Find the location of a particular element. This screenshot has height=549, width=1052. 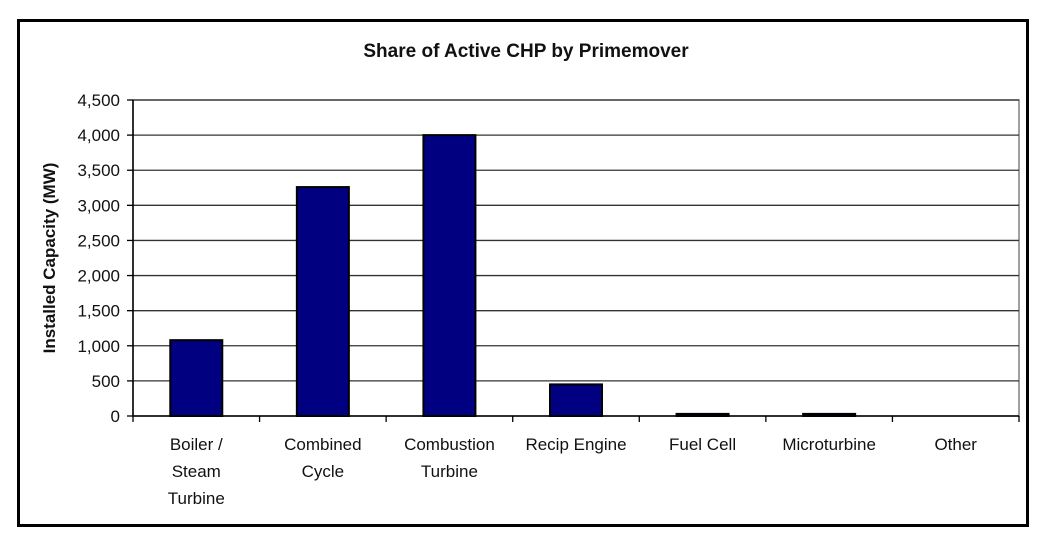

x-tick-label: Combustion Turbine is located at coordinates (449, 458).